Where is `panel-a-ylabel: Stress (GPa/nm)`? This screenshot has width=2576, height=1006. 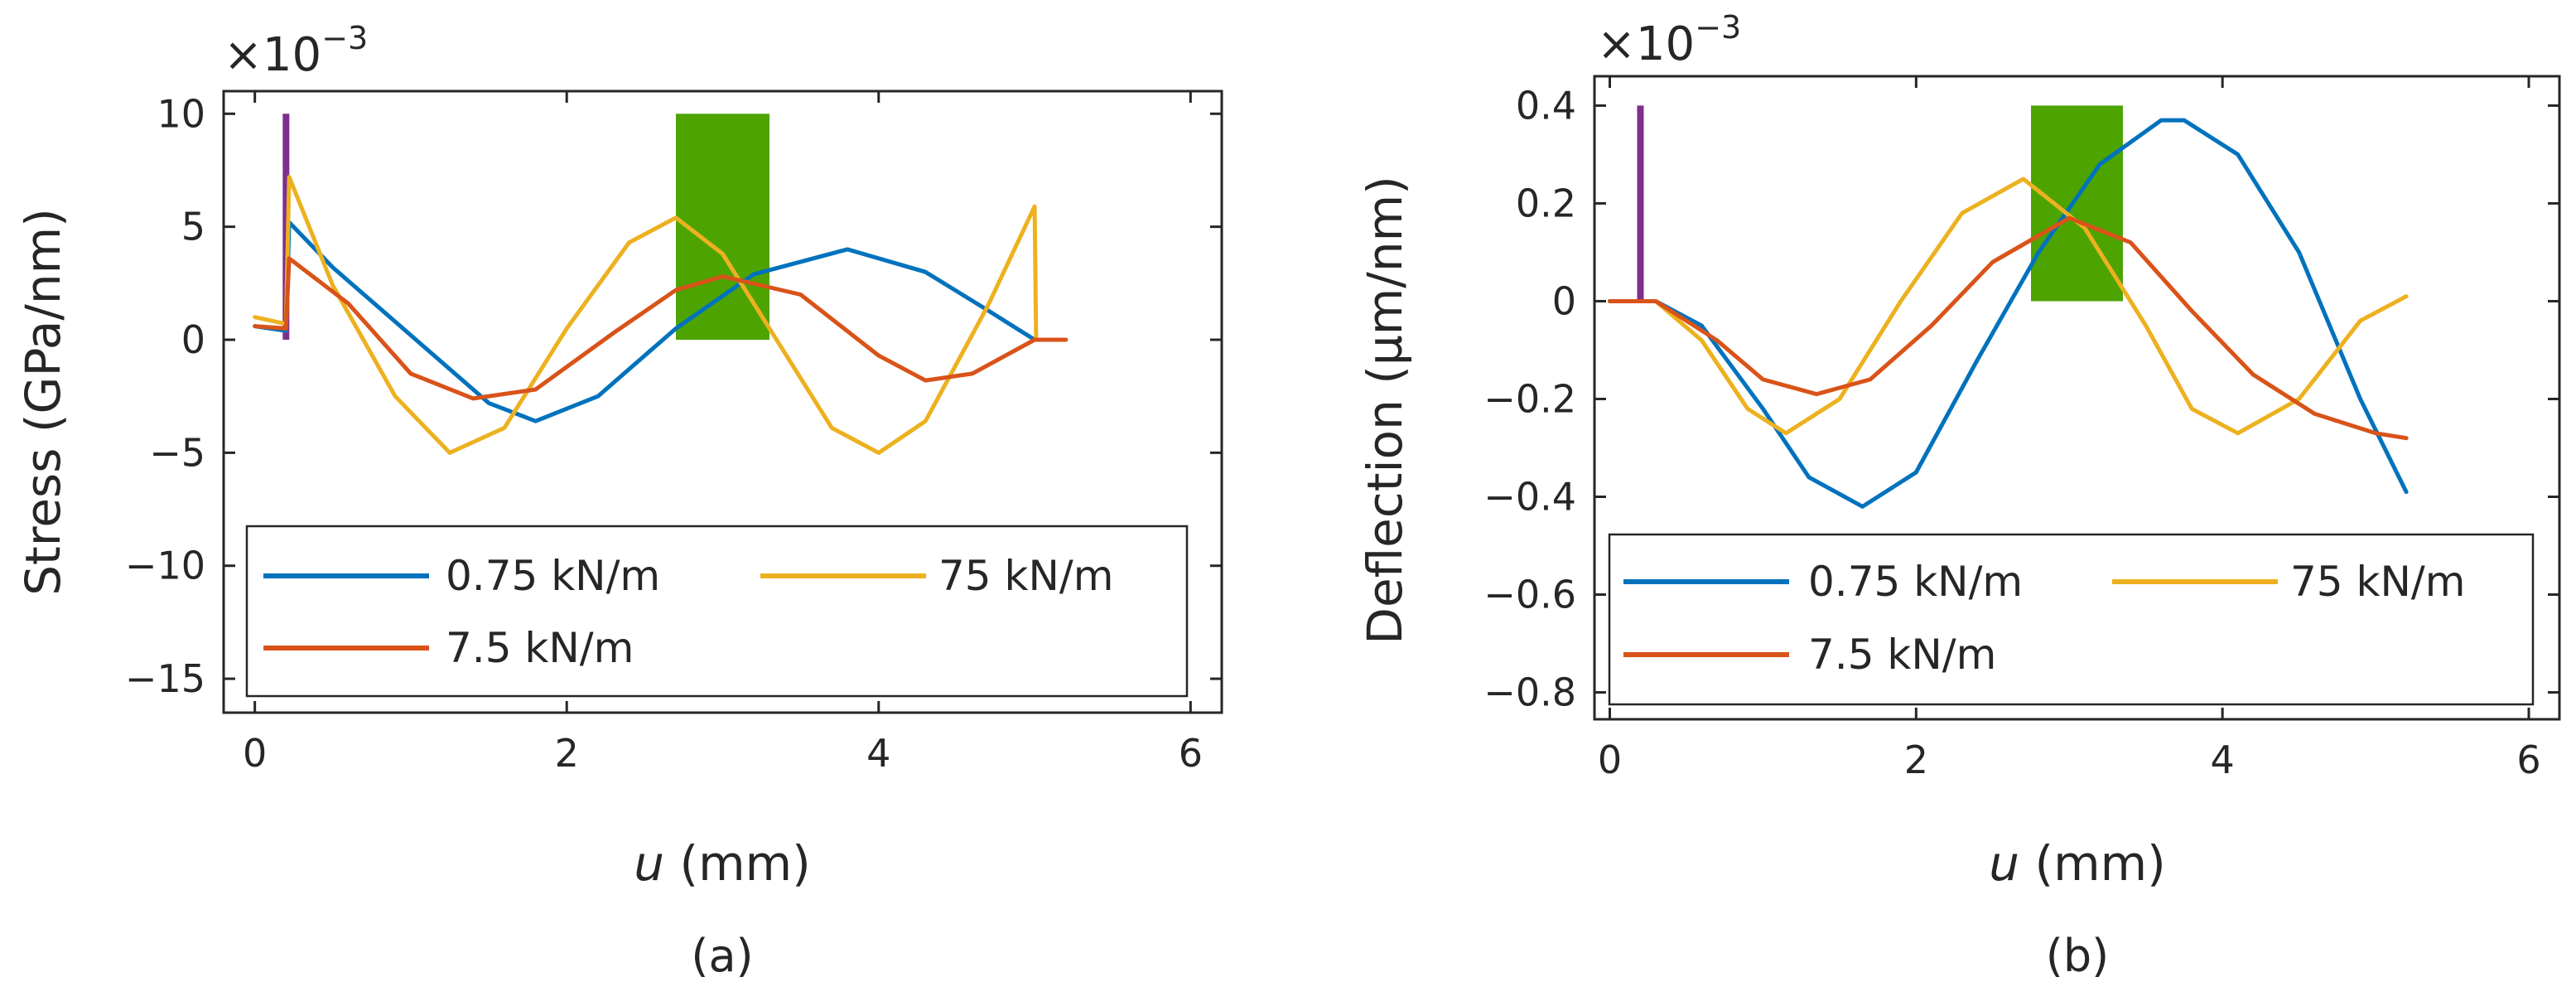
panel-a-ylabel: Stress (GPa/nm) is located at coordinates (43, 402).